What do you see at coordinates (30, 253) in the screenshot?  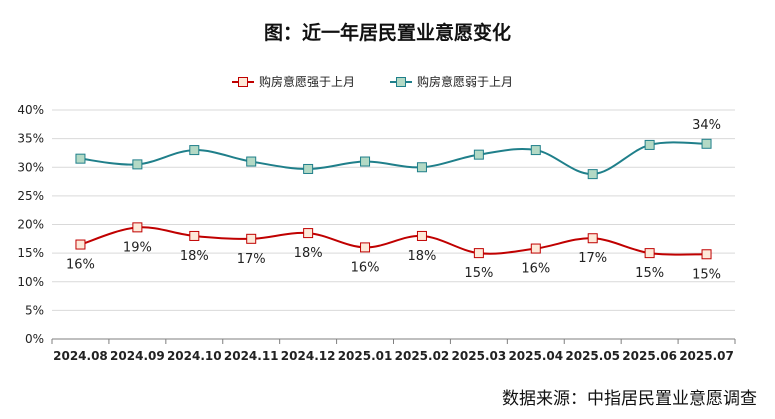 I see `y-tick-label: 15%` at bounding box center [30, 253].